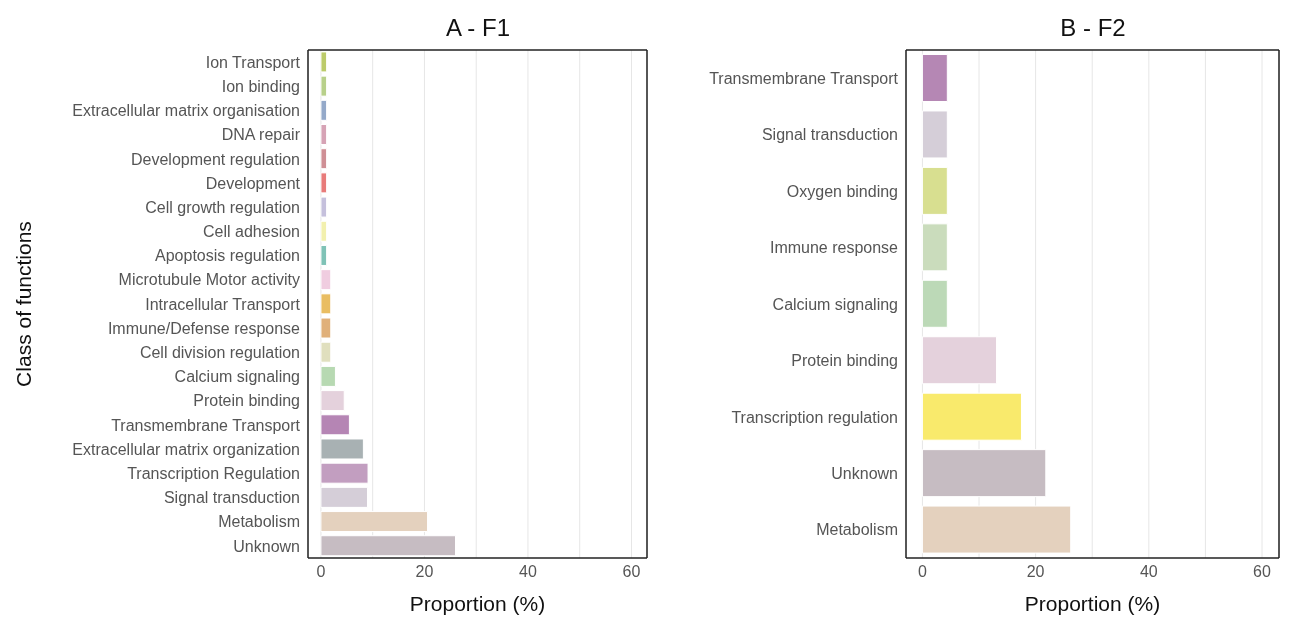 The image size is (1290, 641). Describe the element at coordinates (1093, 28) in the screenshot. I see `chart-title: B - F2` at that location.